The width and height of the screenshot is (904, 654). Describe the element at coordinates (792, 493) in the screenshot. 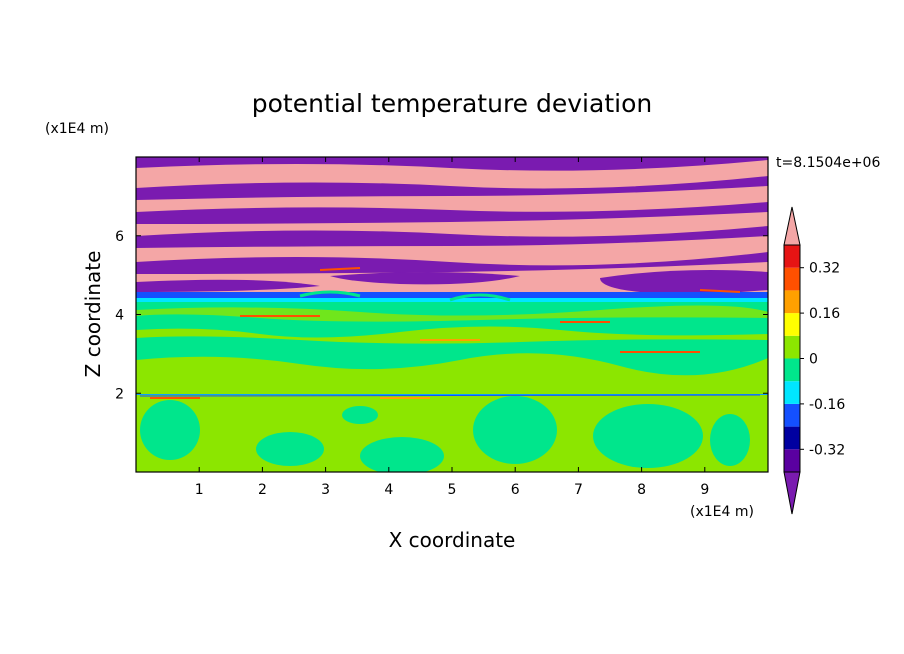

I see `colorbar-under-triangle` at that location.